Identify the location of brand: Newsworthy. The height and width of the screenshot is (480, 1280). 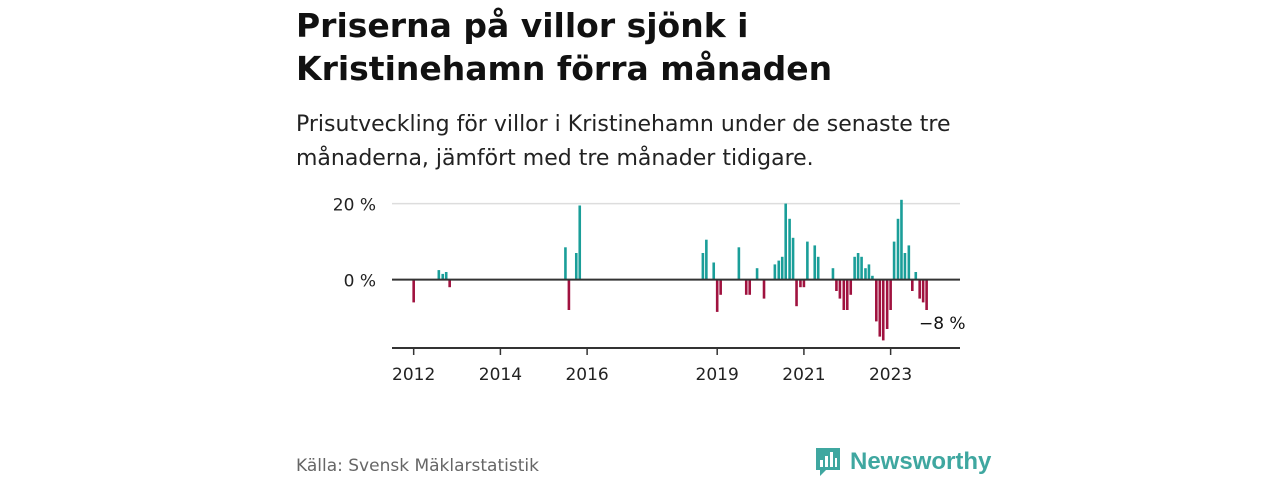
(902, 462).